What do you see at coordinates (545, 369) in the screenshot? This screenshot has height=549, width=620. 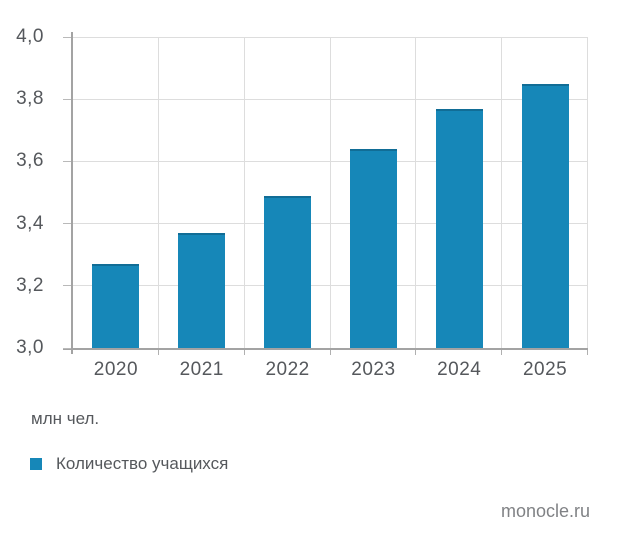 I see `x-axis-label: 2025` at bounding box center [545, 369].